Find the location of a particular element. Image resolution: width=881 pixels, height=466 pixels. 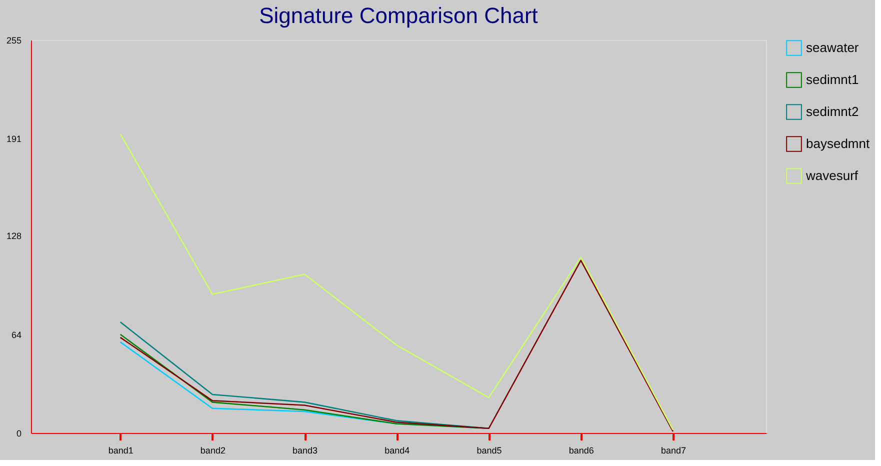

x-tick-label: band5 is located at coordinates (489, 451).